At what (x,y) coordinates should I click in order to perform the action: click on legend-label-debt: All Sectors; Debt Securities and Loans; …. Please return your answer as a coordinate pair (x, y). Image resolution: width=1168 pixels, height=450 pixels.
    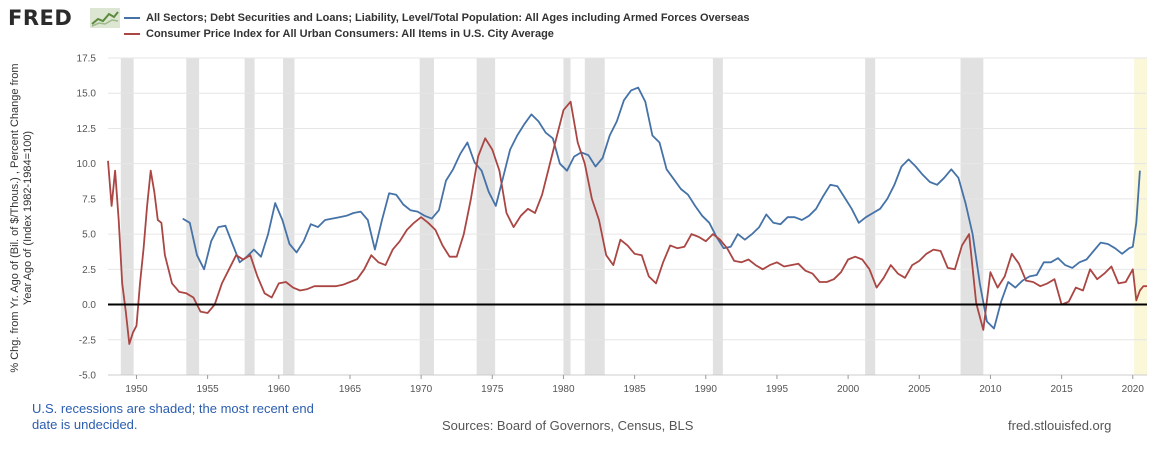
    Looking at the image, I should click on (448, 18).